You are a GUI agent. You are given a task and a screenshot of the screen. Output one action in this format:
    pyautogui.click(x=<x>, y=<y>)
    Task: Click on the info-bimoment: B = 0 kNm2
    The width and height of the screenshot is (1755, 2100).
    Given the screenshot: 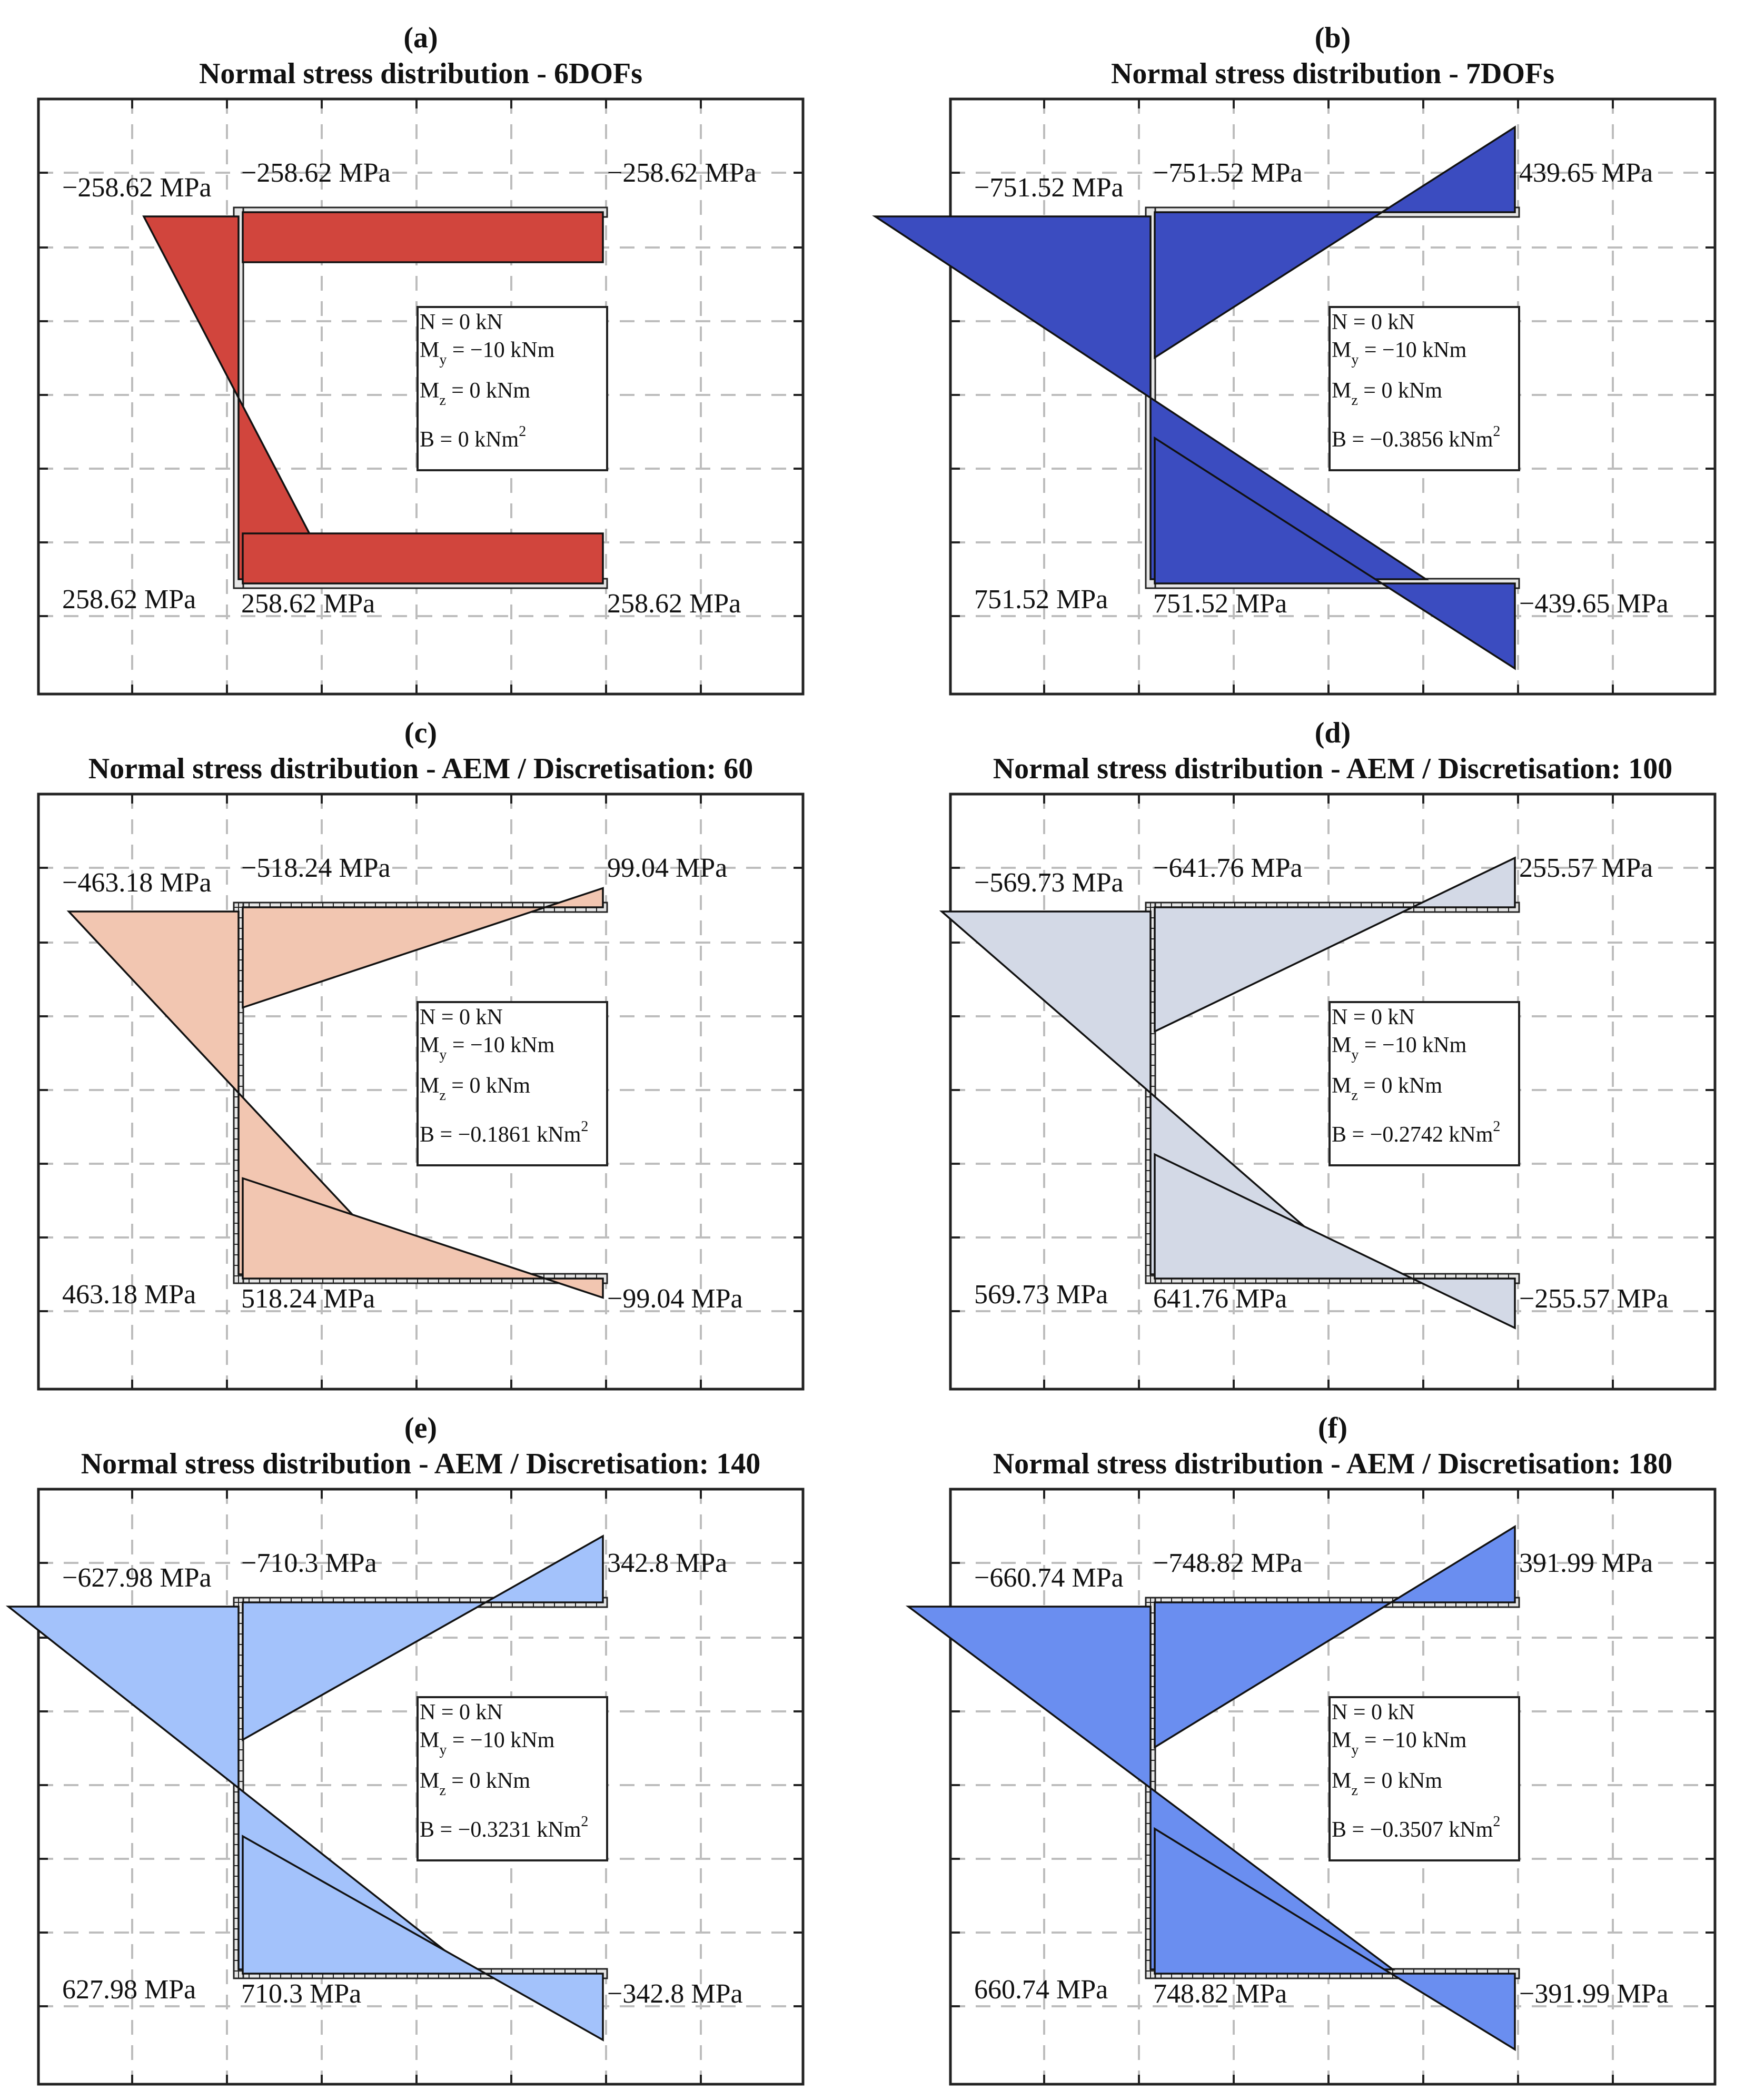 What is the action you would take?
    pyautogui.click(x=473, y=438)
    